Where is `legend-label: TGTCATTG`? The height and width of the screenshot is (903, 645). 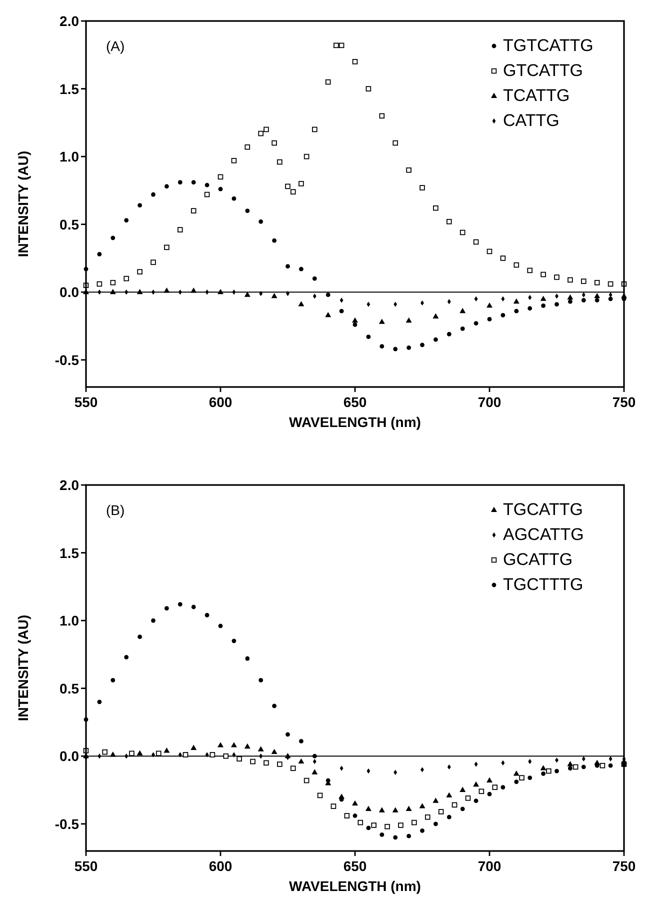
legend-label: TGTCATTG is located at coordinates (548, 45).